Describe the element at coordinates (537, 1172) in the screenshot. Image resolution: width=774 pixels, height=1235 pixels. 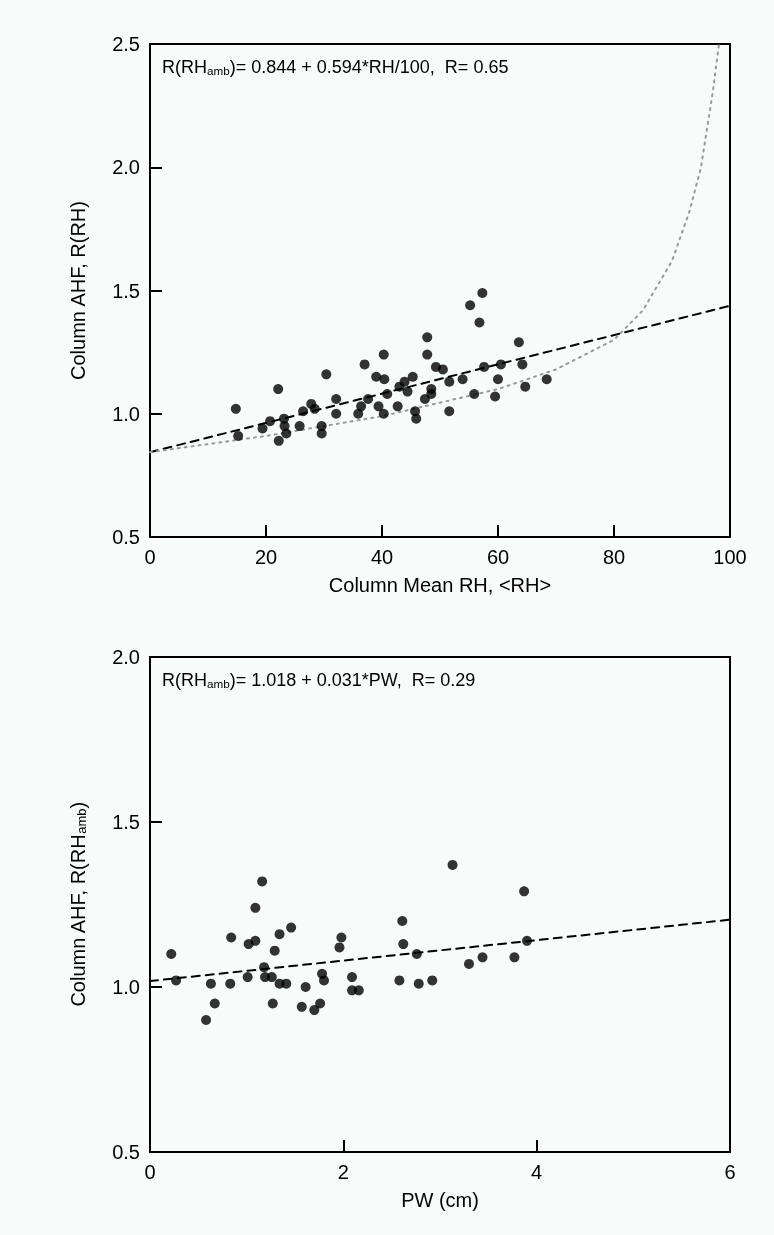
I see `x-tick-label: 4` at that location.